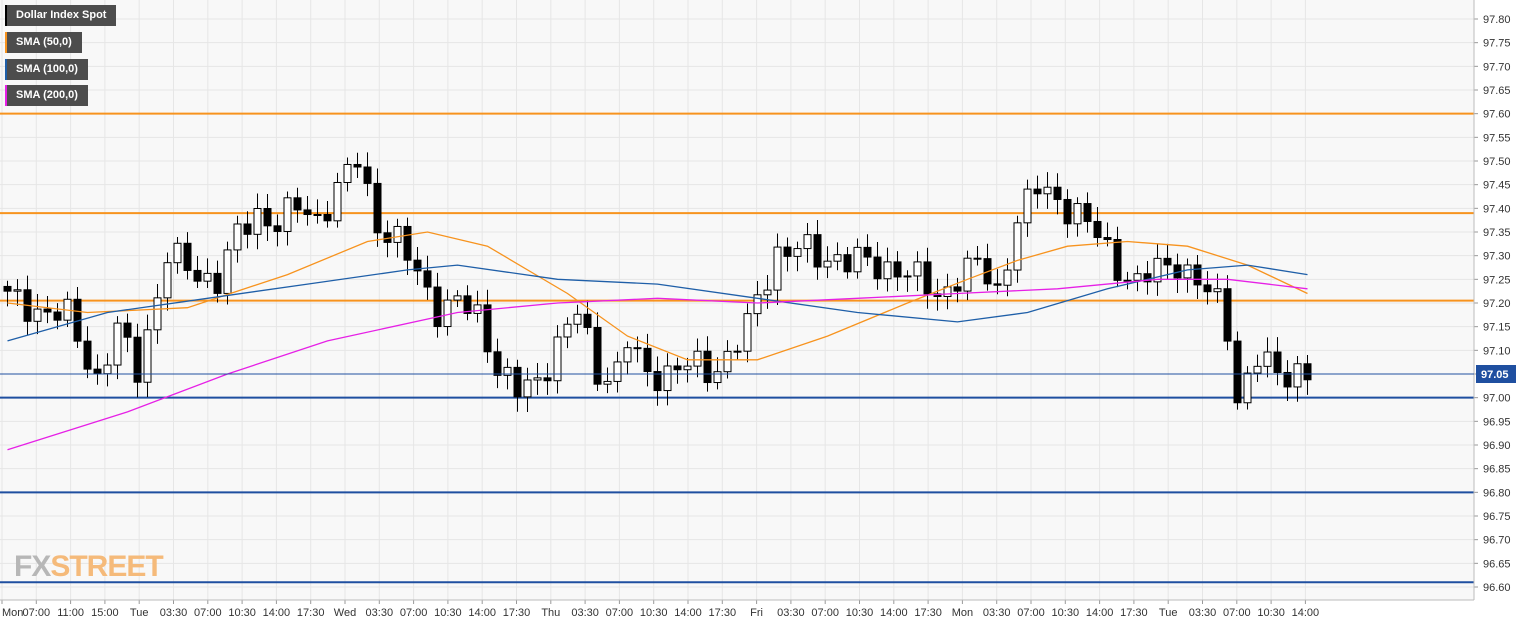  I want to click on sma-line, so click(657, 303).